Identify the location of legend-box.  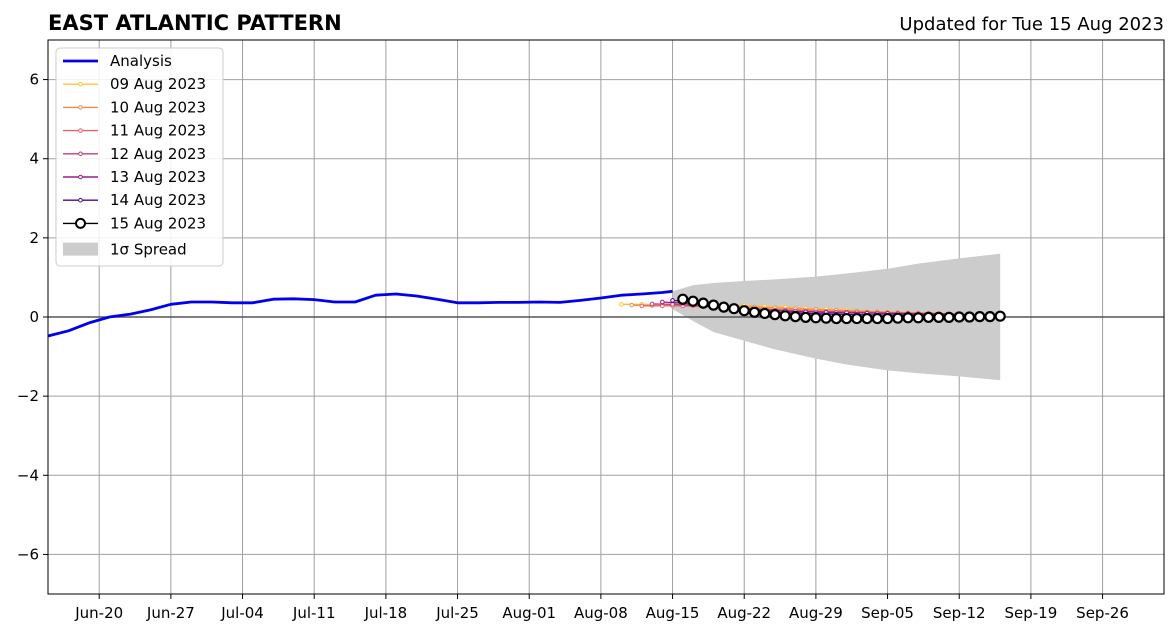
(139, 157).